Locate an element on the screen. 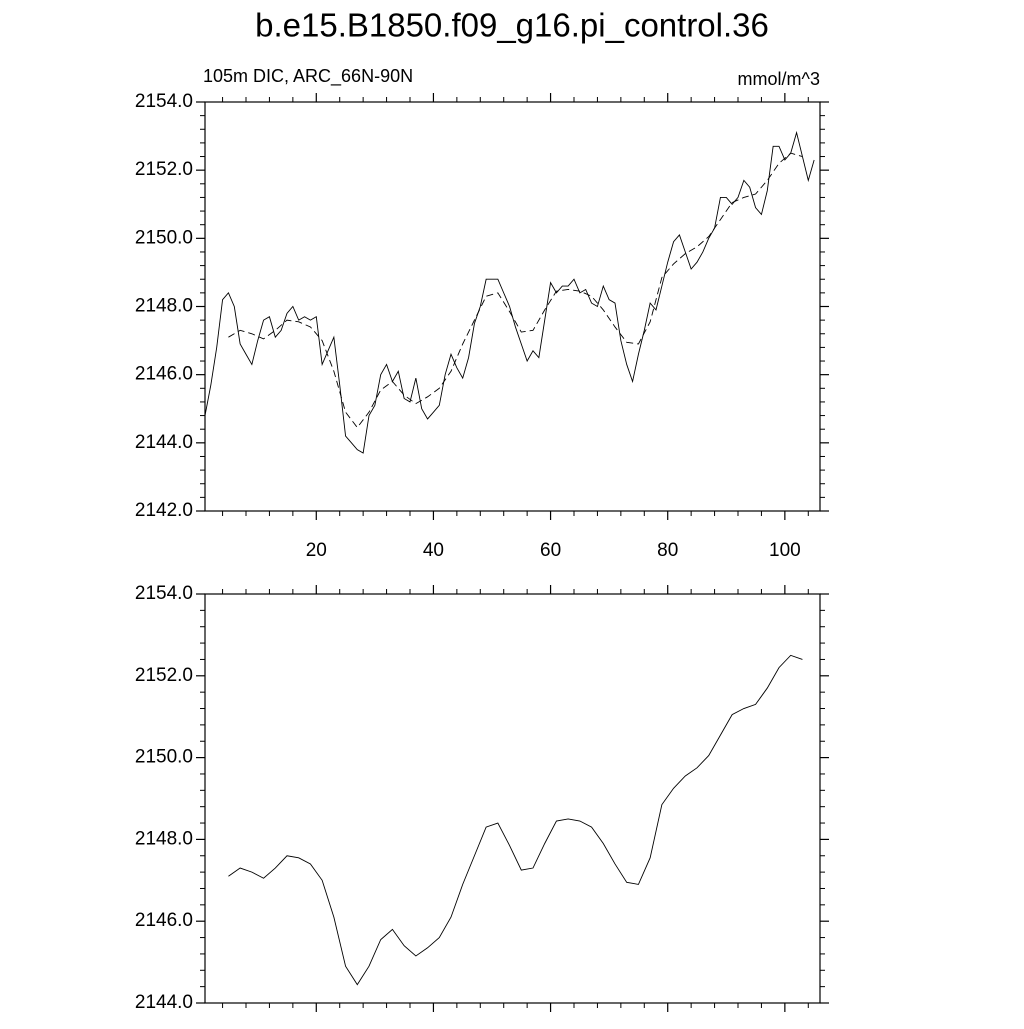 The image size is (1024, 1029). x-tick-label: 60 is located at coordinates (550, 550).